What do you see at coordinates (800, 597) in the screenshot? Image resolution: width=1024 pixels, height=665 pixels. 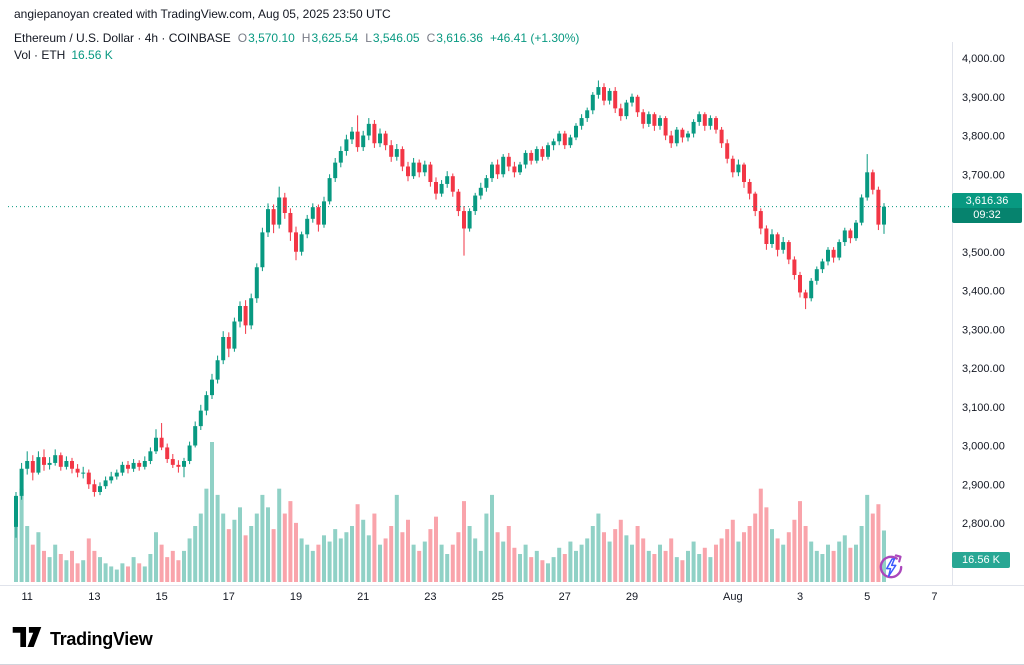 I see `svg-text: 3` at bounding box center [800, 597].